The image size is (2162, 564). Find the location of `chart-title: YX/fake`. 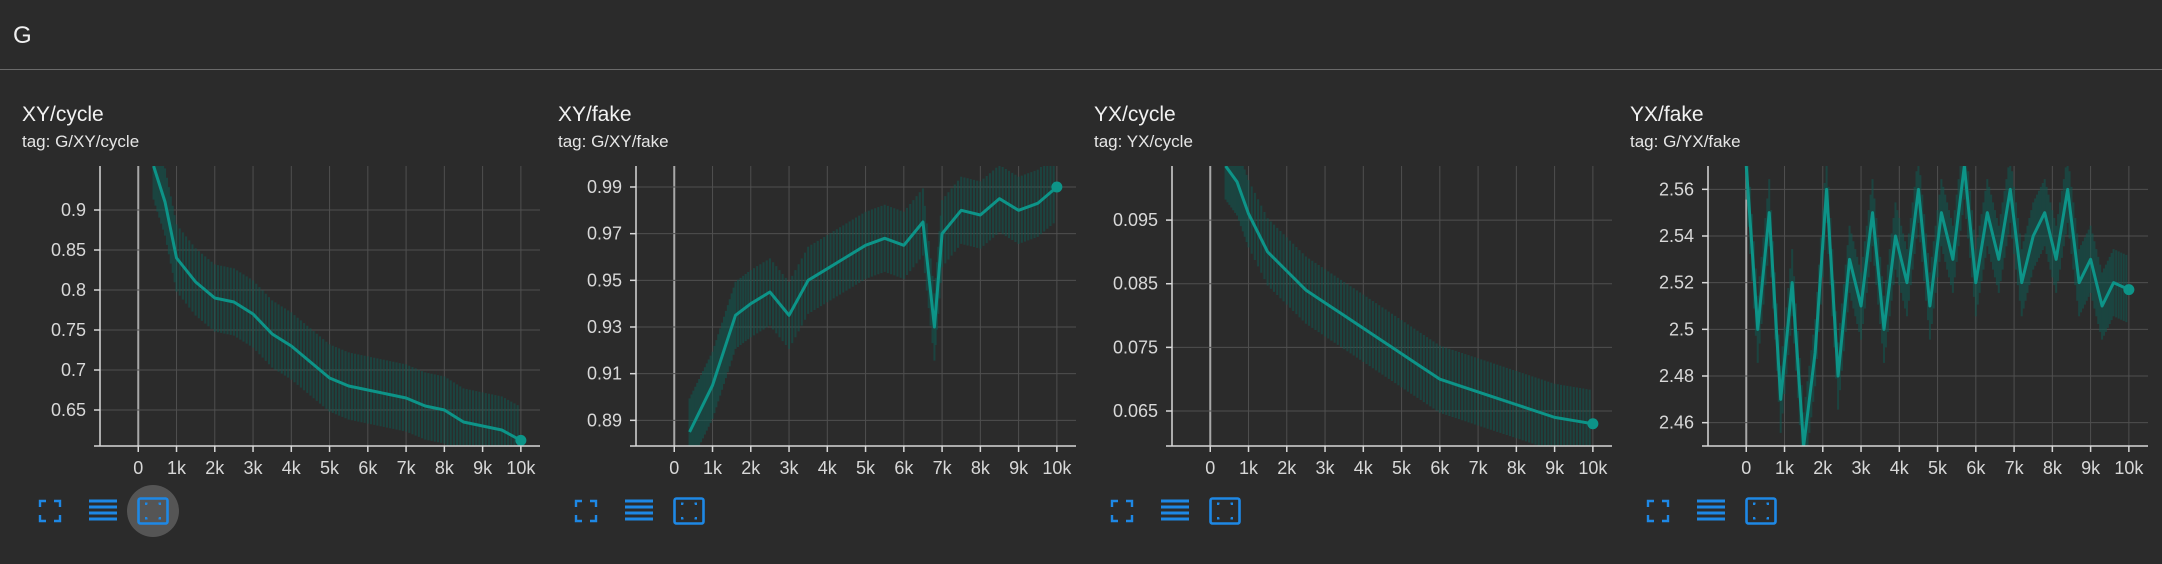

chart-title: YX/fake is located at coordinates (1667, 114).